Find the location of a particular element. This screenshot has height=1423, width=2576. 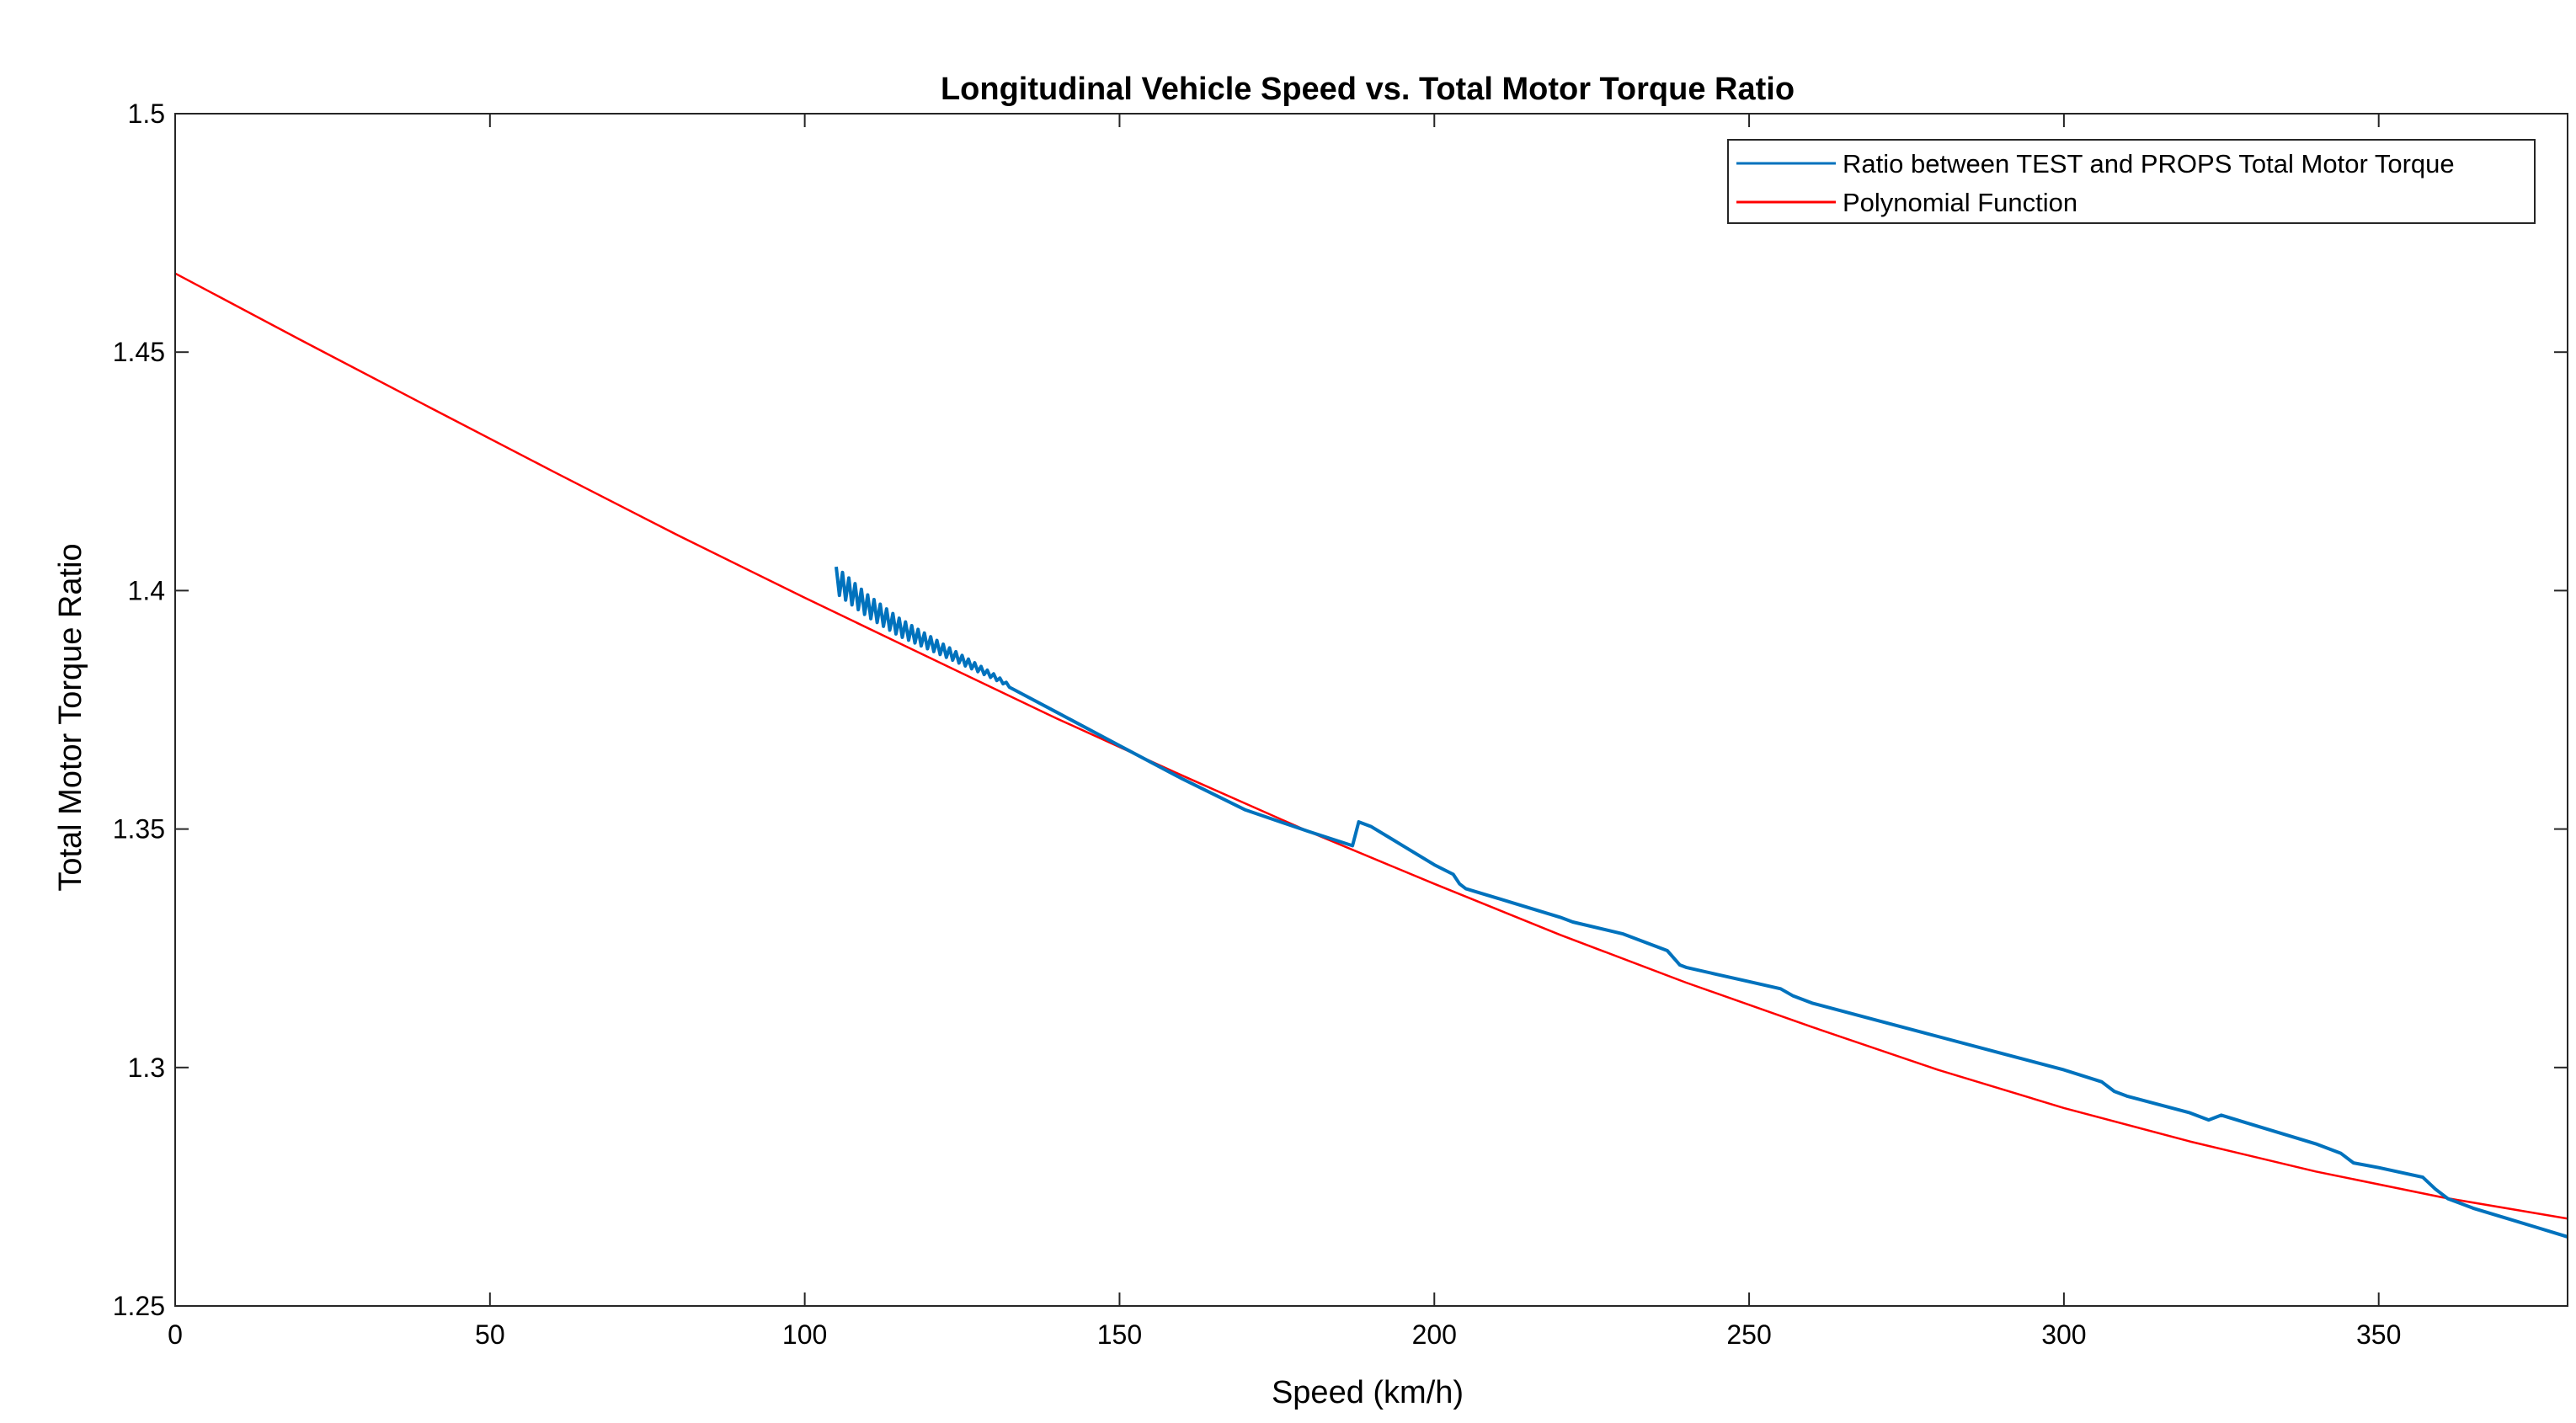

y-tick-label: 1.35 is located at coordinates (139, 829).